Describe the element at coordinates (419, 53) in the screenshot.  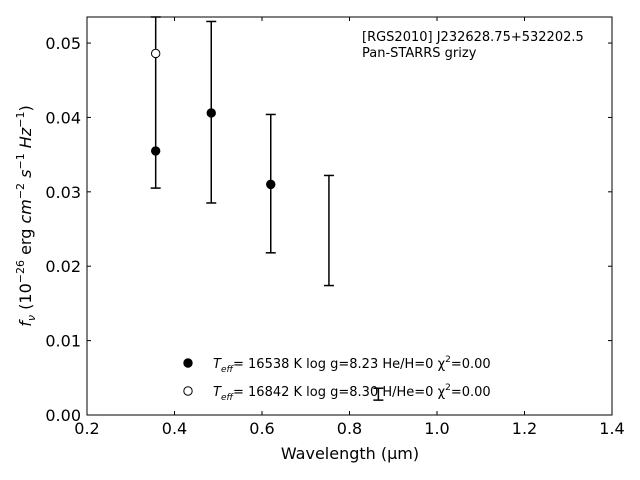
I see `annotation-line2: Pan-STARRS grizy` at that location.